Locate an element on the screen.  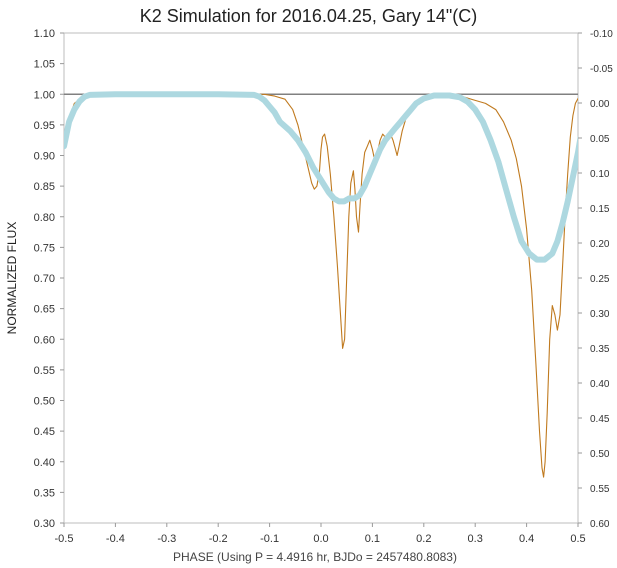
y2-tick-label: 0.35 is located at coordinates (600, 349).